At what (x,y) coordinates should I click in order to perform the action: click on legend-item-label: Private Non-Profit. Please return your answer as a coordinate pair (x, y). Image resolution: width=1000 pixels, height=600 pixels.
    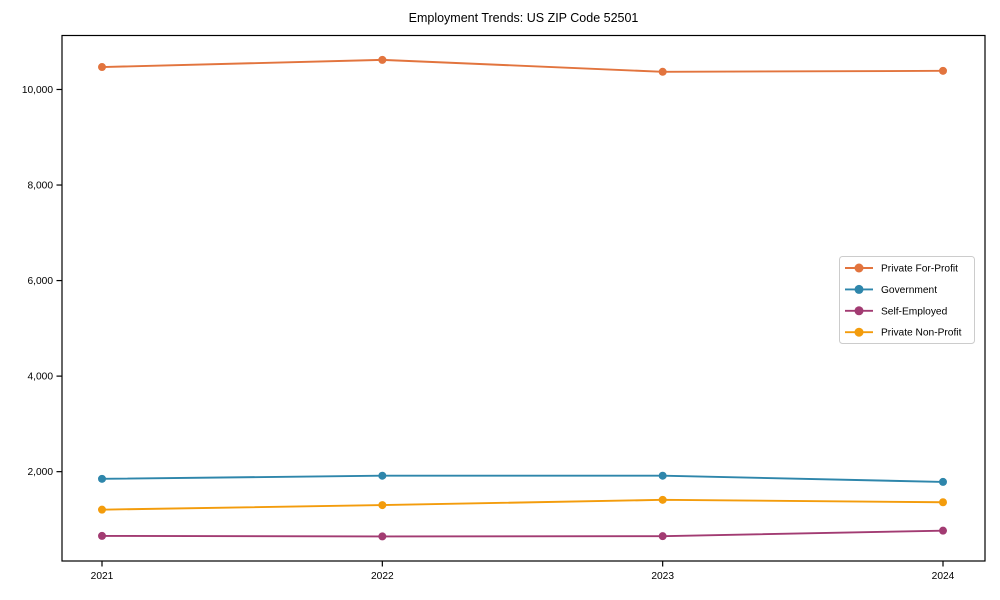
    Looking at the image, I should click on (921, 333).